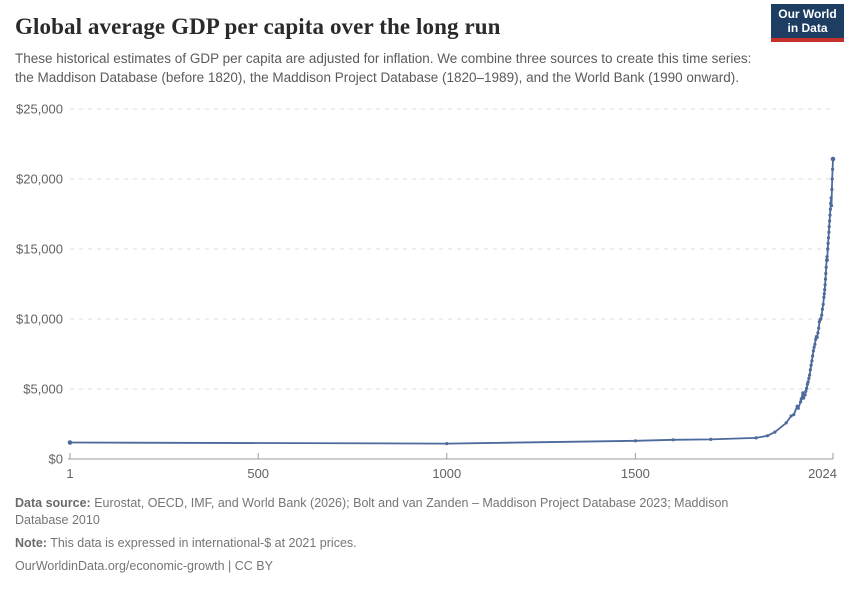 This screenshot has height=600, width=850. I want to click on owid-logo-text-line2: in Data, so click(807, 27).